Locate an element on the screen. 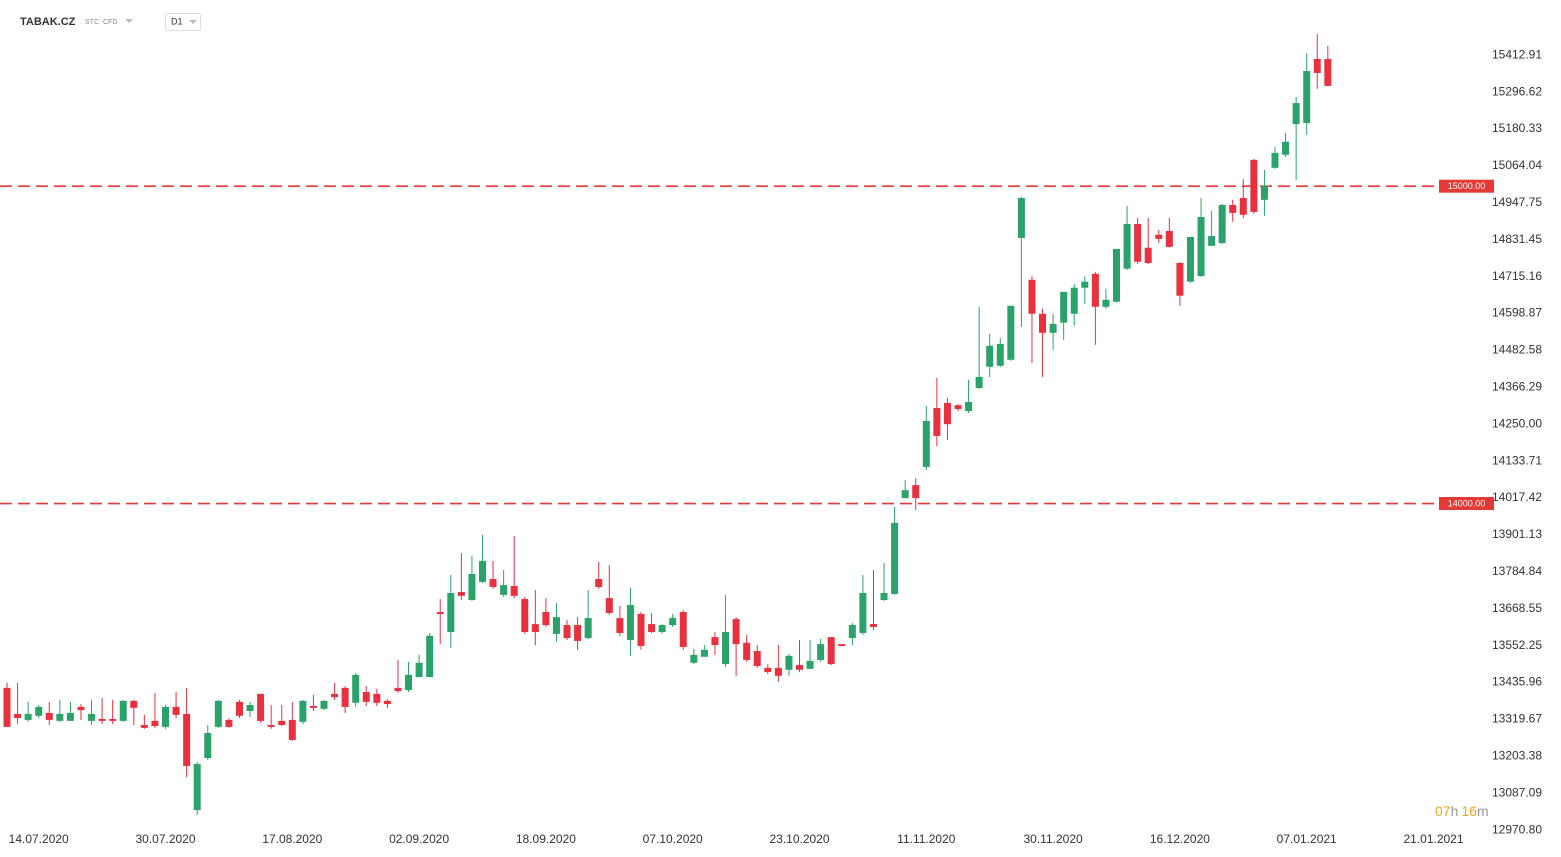 The width and height of the screenshot is (1561, 857). y-tick-label: 13087.09 is located at coordinates (1517, 792).